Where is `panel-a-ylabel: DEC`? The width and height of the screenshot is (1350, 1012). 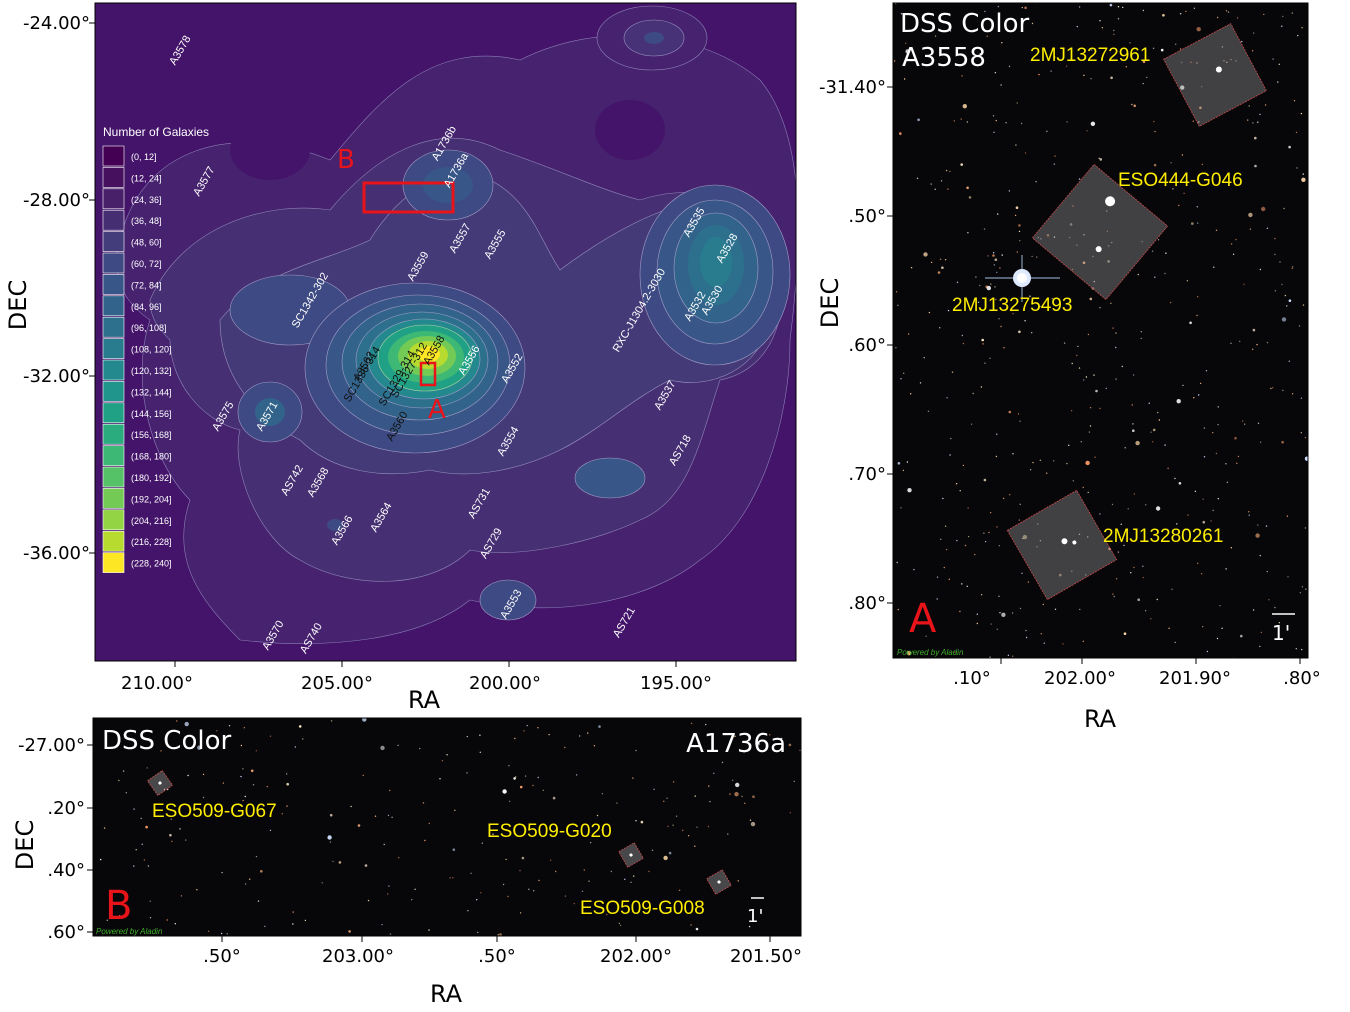
panel-a-ylabel: DEC is located at coordinates (830, 303).